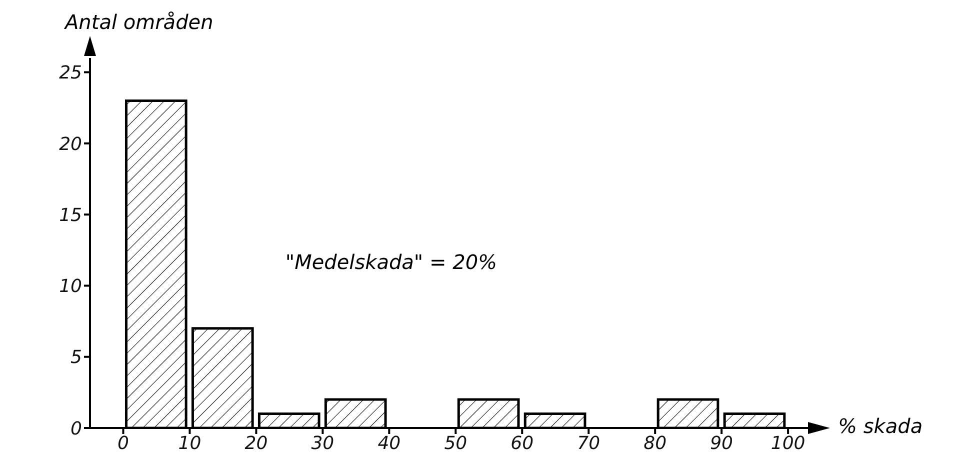  Describe the element at coordinates (70, 215) in the screenshot. I see `y-tick-label: 15` at that location.